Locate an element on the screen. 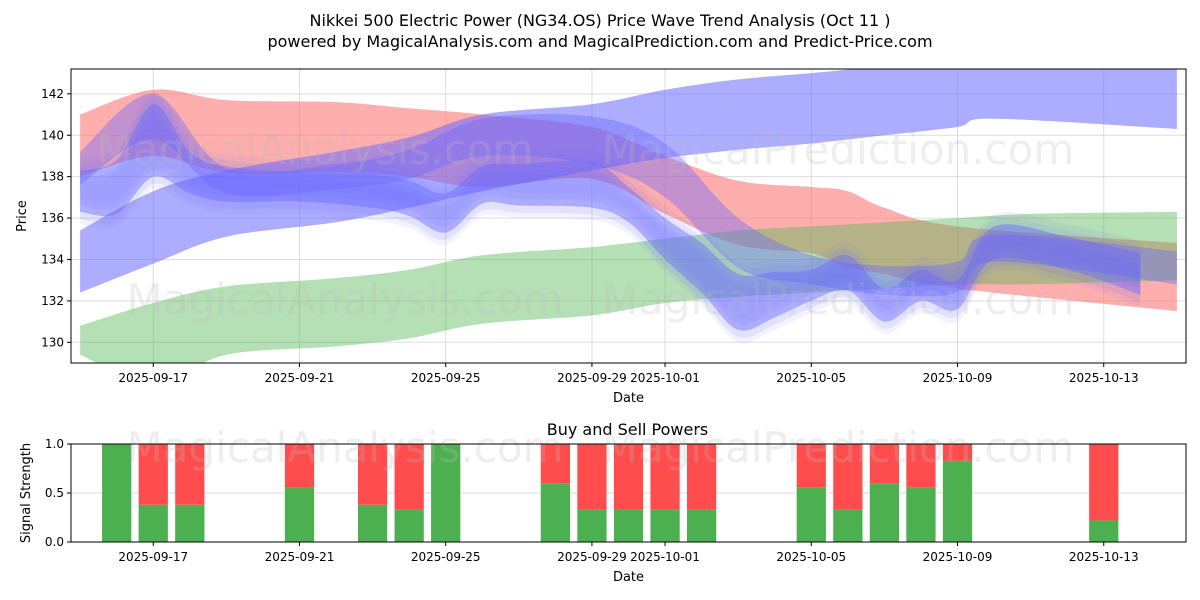 This screenshot has height=600, width=1200. price-y-axis-label: Price is located at coordinates (22, 216).